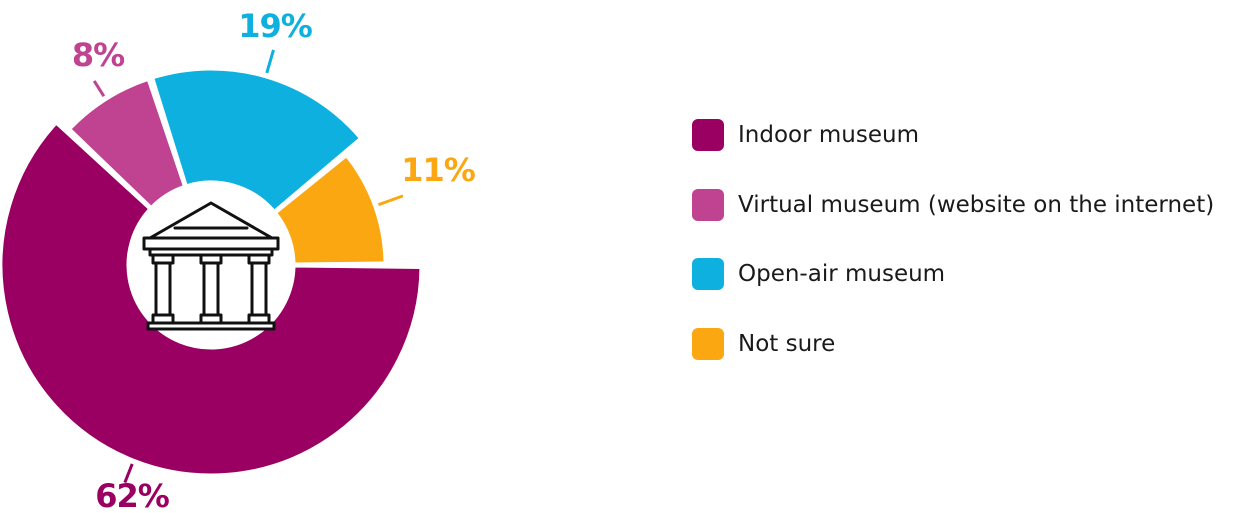  Describe the element at coordinates (976, 205) in the screenshot. I see `legend-label: Virtual museum (website on the internet)` at that location.